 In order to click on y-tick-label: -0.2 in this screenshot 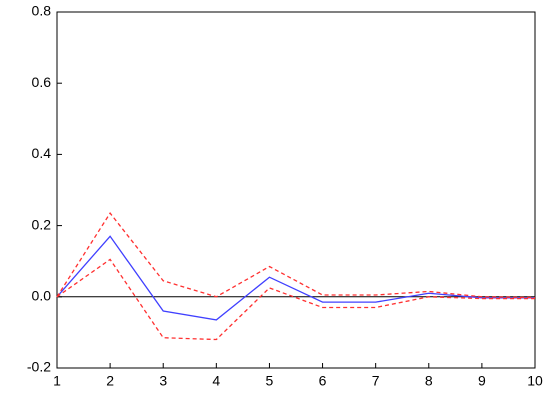, I will do `click(39, 367)`.